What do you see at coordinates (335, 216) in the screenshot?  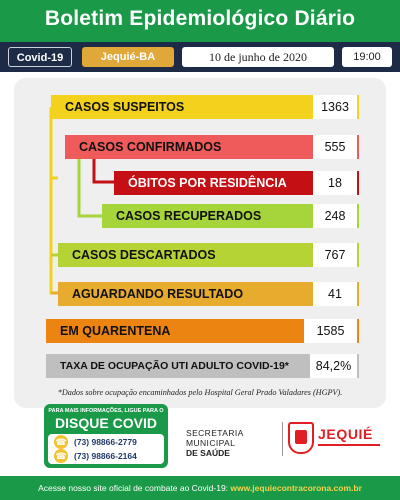 I see `row-value: 248` at bounding box center [335, 216].